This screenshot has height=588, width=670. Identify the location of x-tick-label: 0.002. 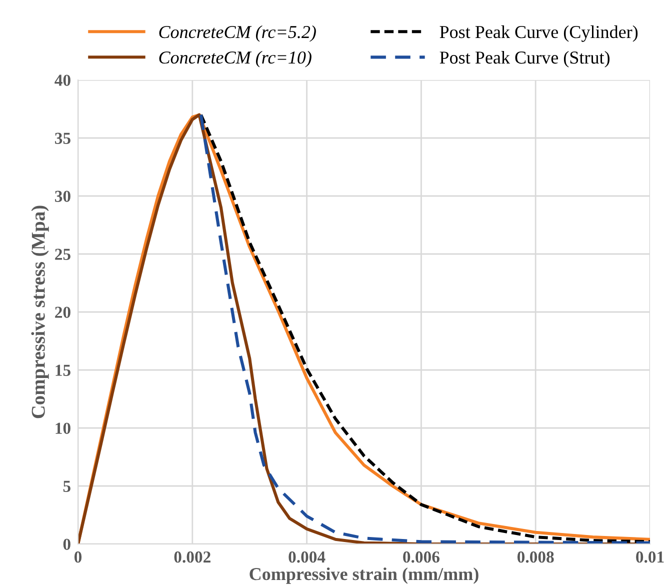
(192, 557).